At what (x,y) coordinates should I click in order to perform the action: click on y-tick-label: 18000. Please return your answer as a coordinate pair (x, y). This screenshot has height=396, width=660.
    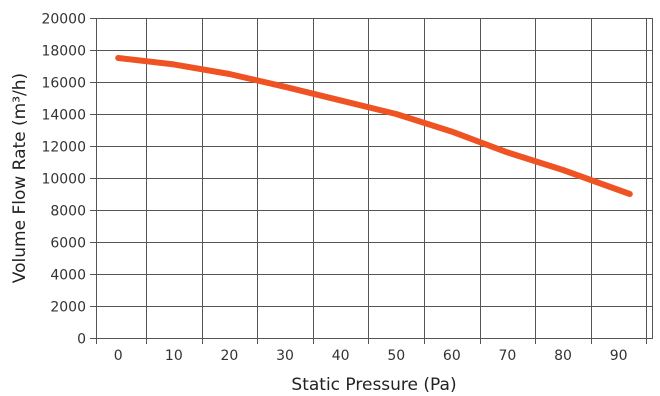
    Looking at the image, I should click on (63, 52).